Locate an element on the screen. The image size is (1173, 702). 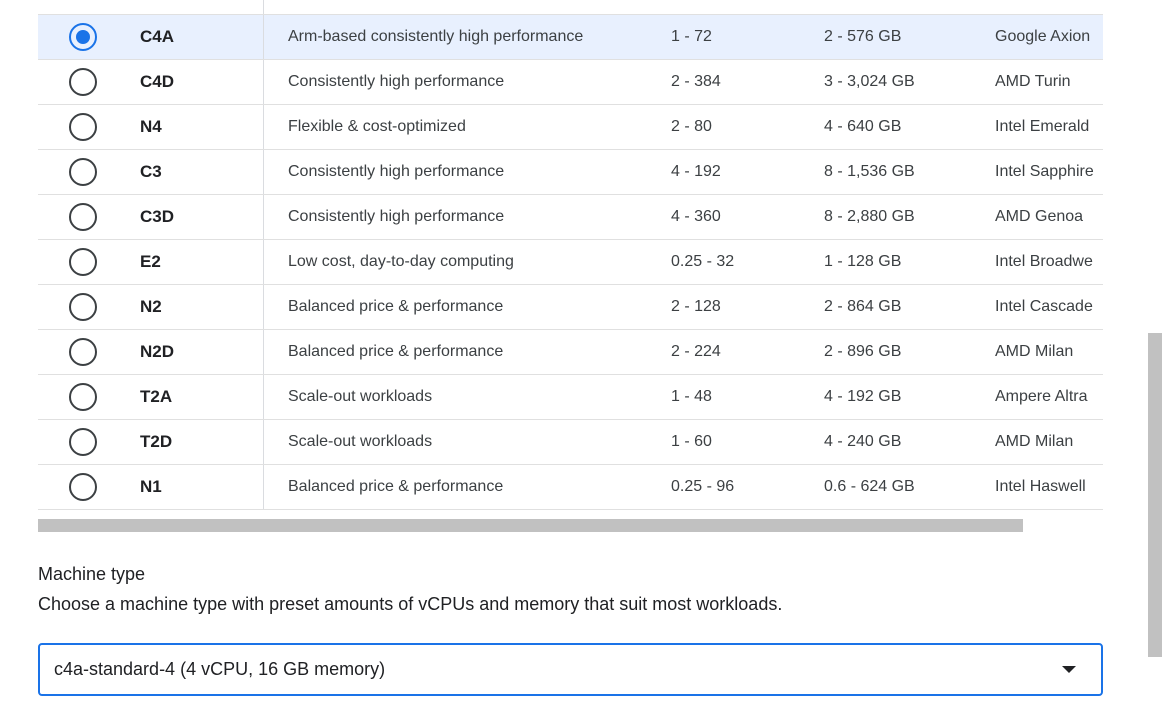
memory-range: 3 - 3,024 GB is located at coordinates (869, 81).